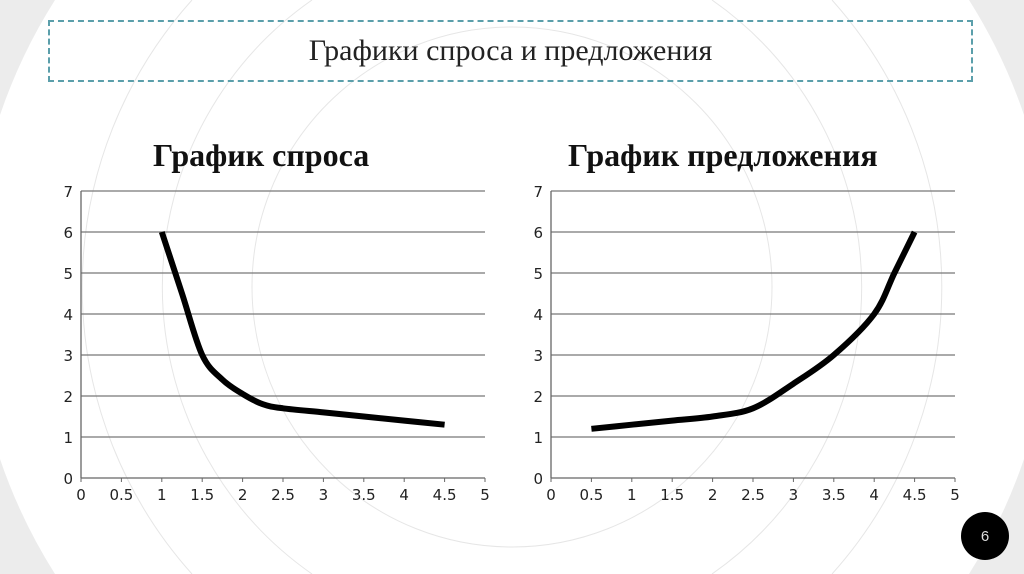 The height and width of the screenshot is (574, 1024). Describe the element at coordinates (985, 536) in the screenshot. I see `slide-number: 6` at that location.